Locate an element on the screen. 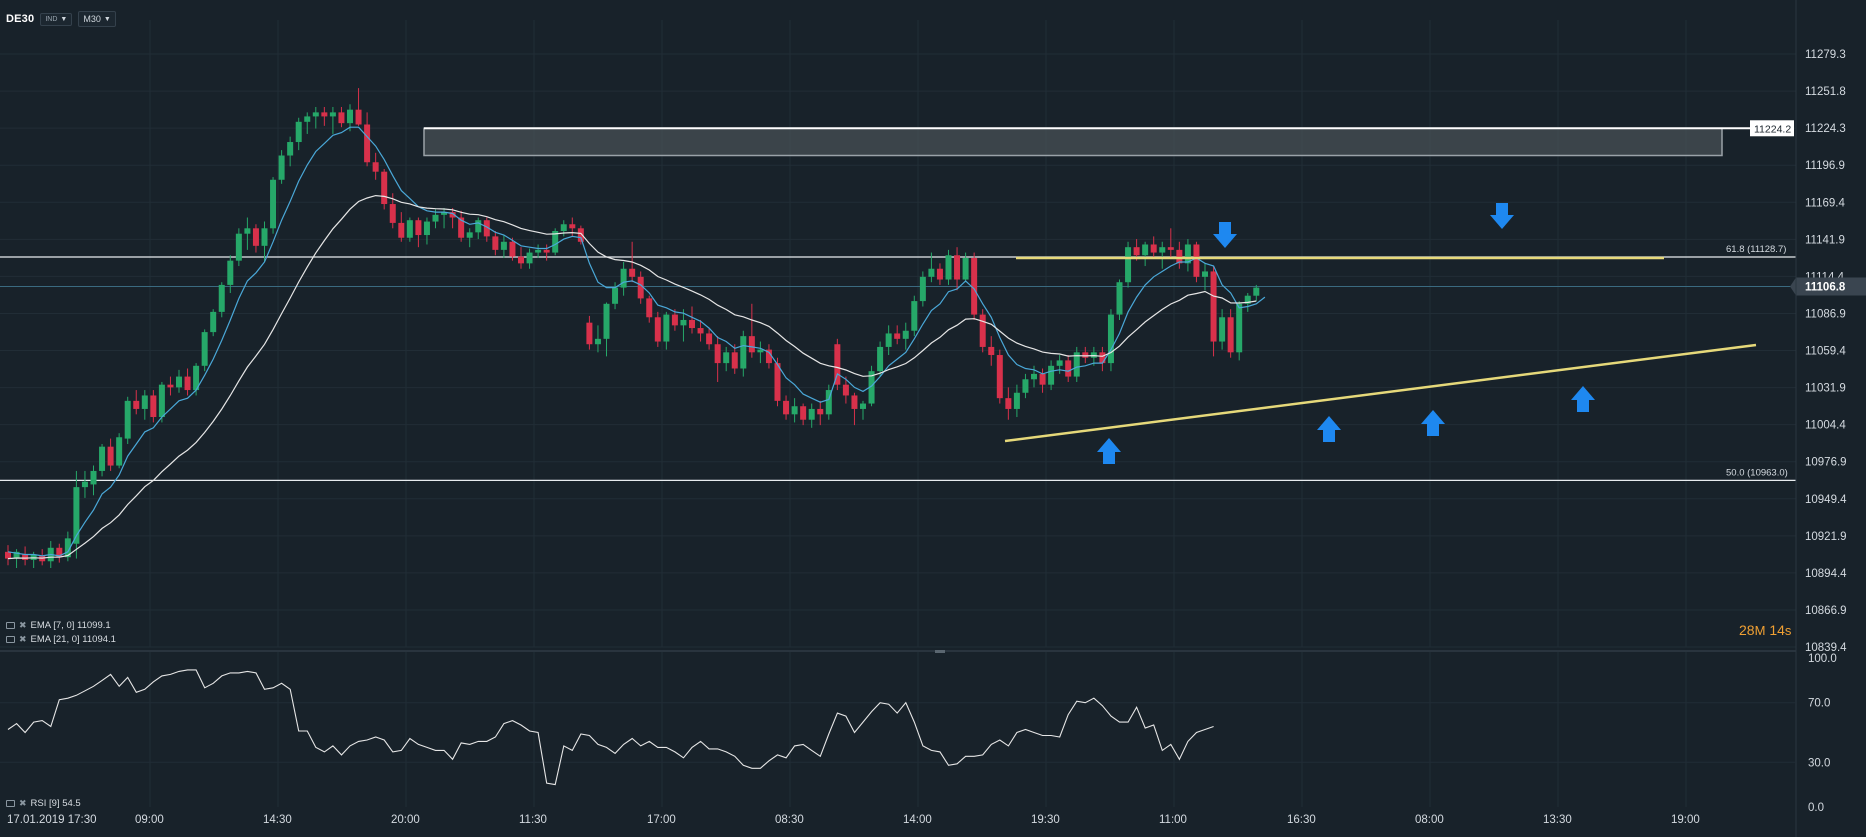 This screenshot has height=837, width=1866. ema-fast-legend: ✖ EMA [7, 0] 11099.1 is located at coordinates (58, 625).